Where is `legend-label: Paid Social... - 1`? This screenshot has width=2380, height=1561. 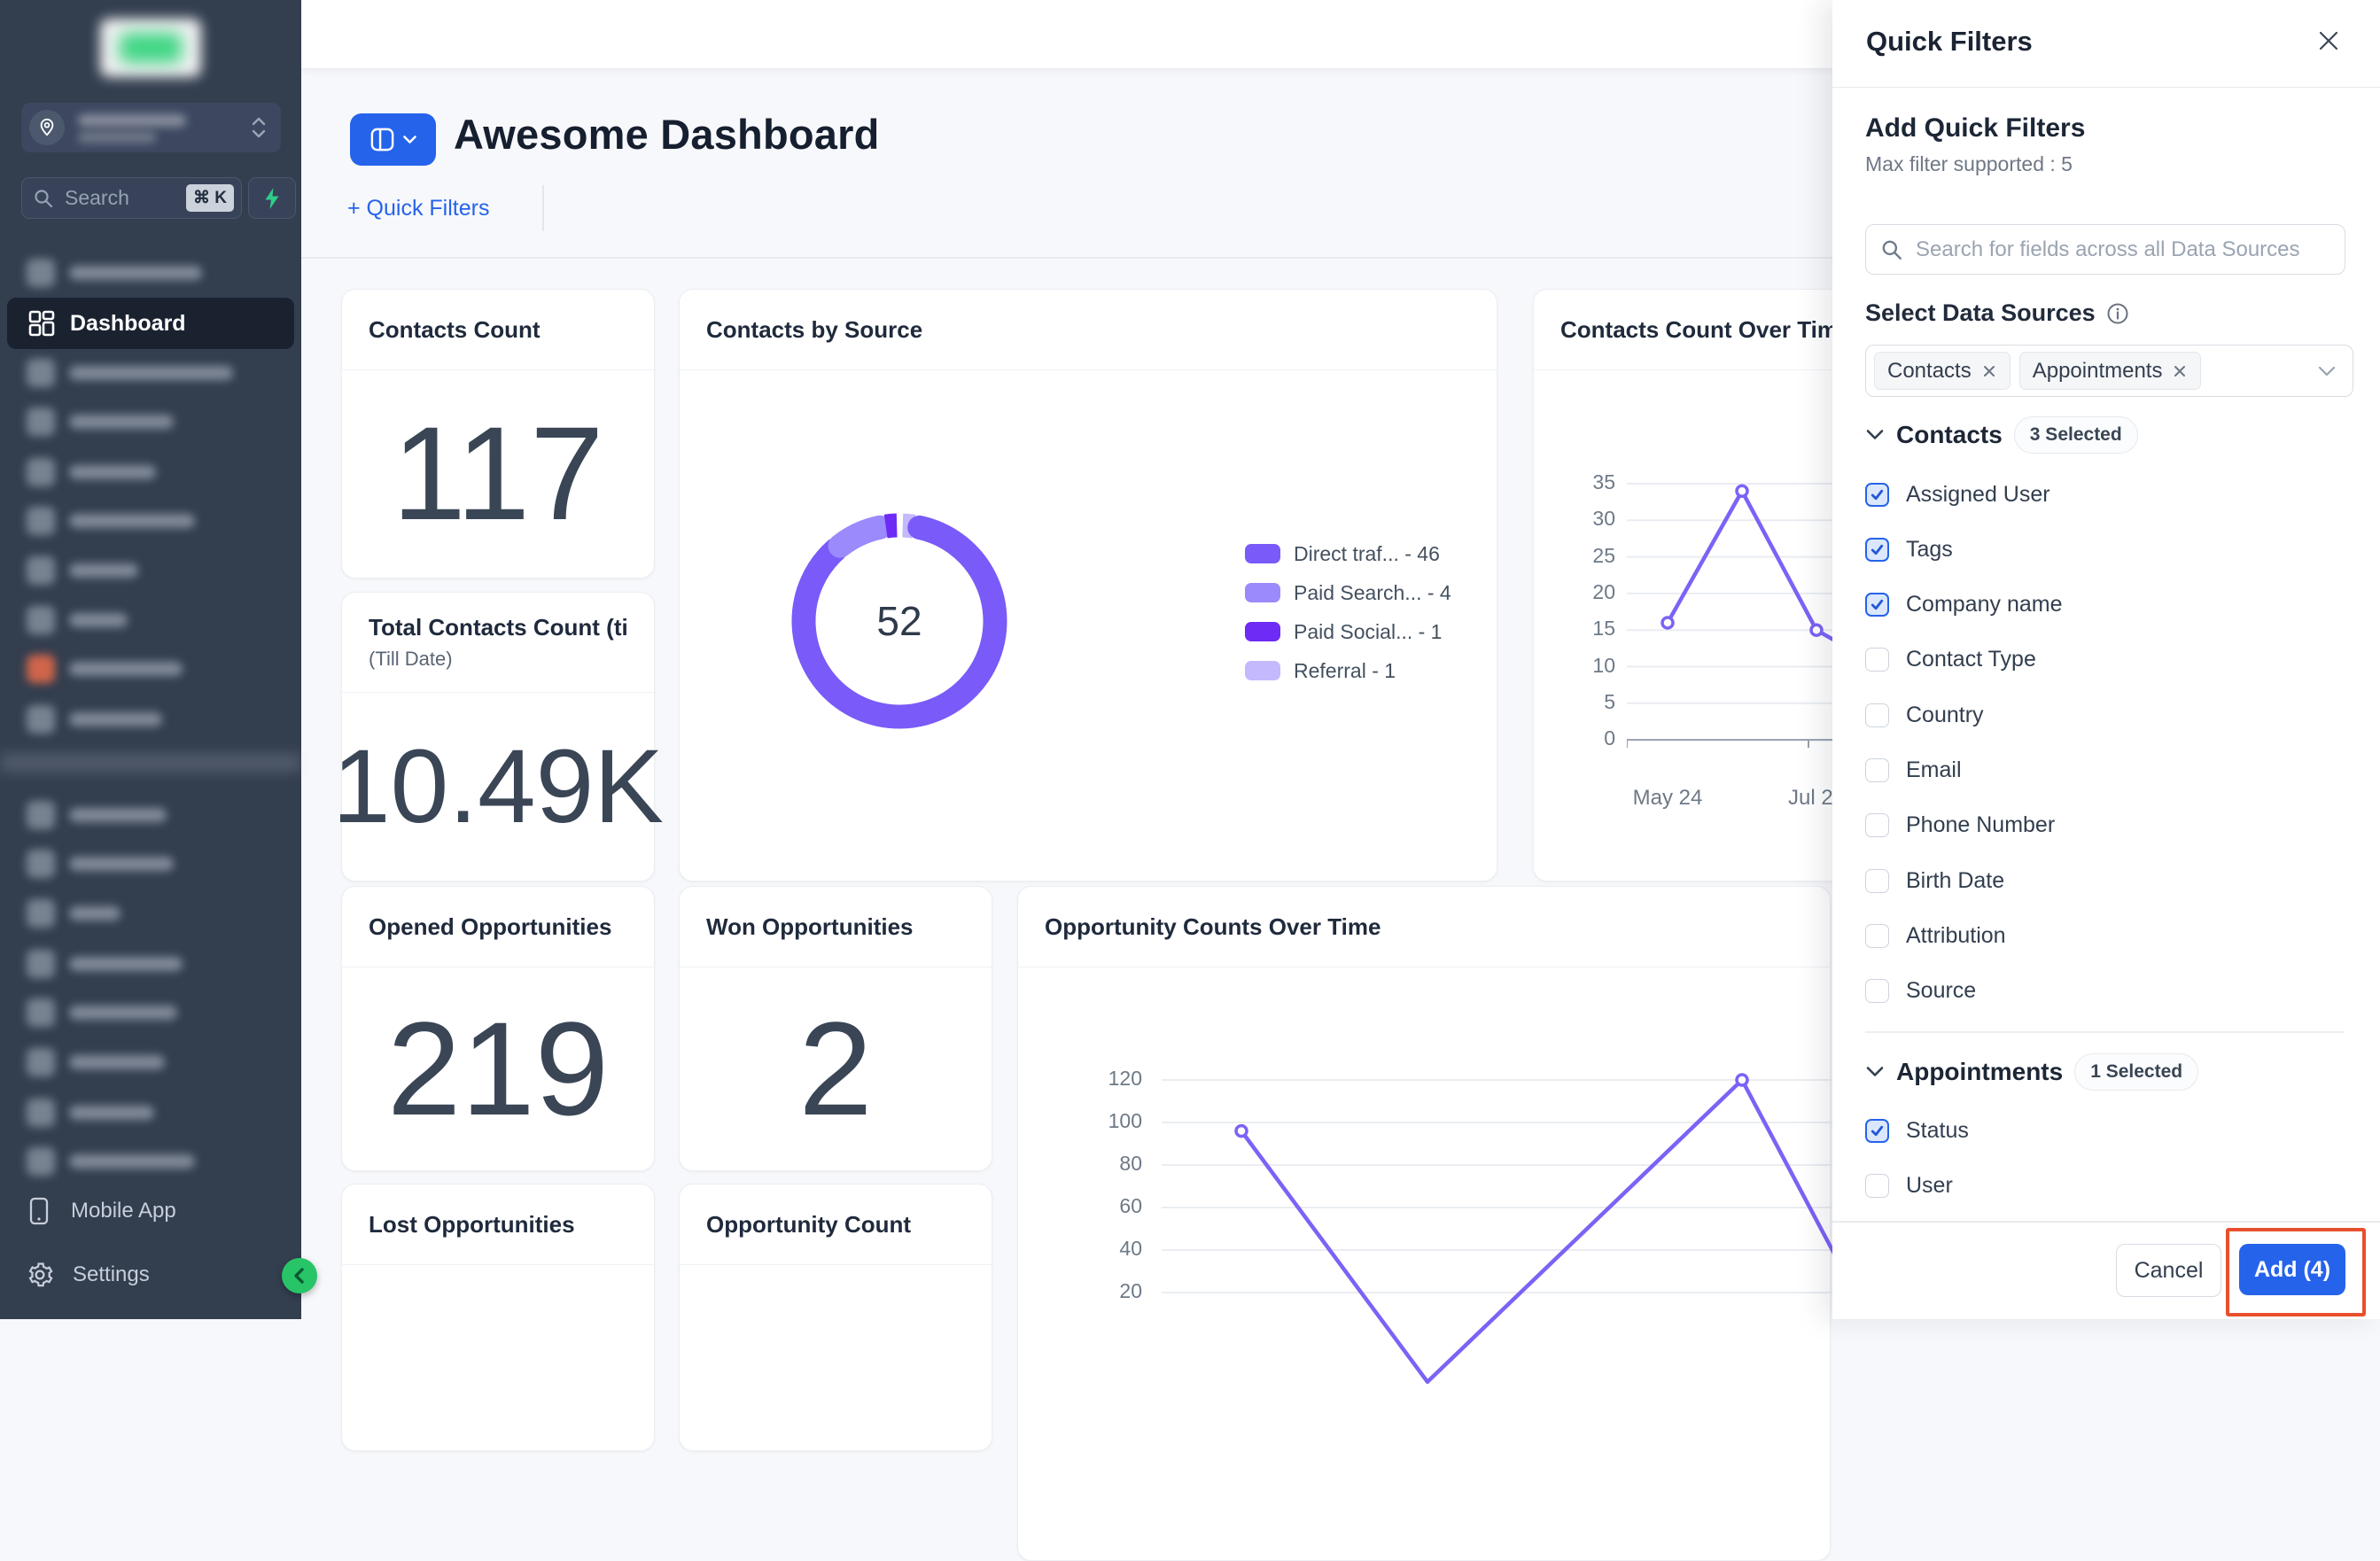 legend-label: Paid Social... - 1 is located at coordinates (1368, 631).